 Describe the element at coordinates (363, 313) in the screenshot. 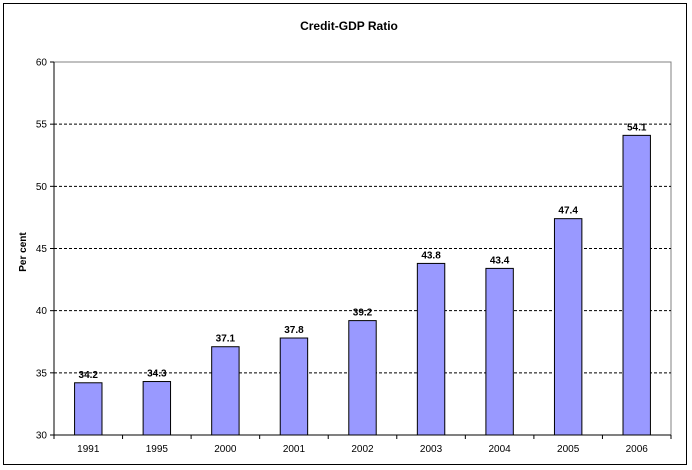

I see `bar-data-label: 39.2` at that location.